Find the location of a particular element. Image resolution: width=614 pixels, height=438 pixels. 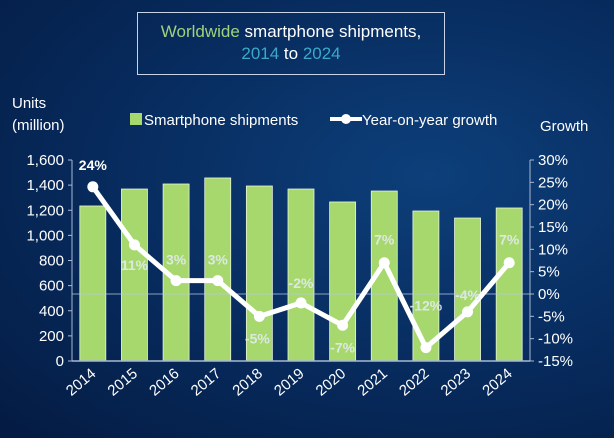

y-tick-label-left: 1,600 is located at coordinates (45, 160).